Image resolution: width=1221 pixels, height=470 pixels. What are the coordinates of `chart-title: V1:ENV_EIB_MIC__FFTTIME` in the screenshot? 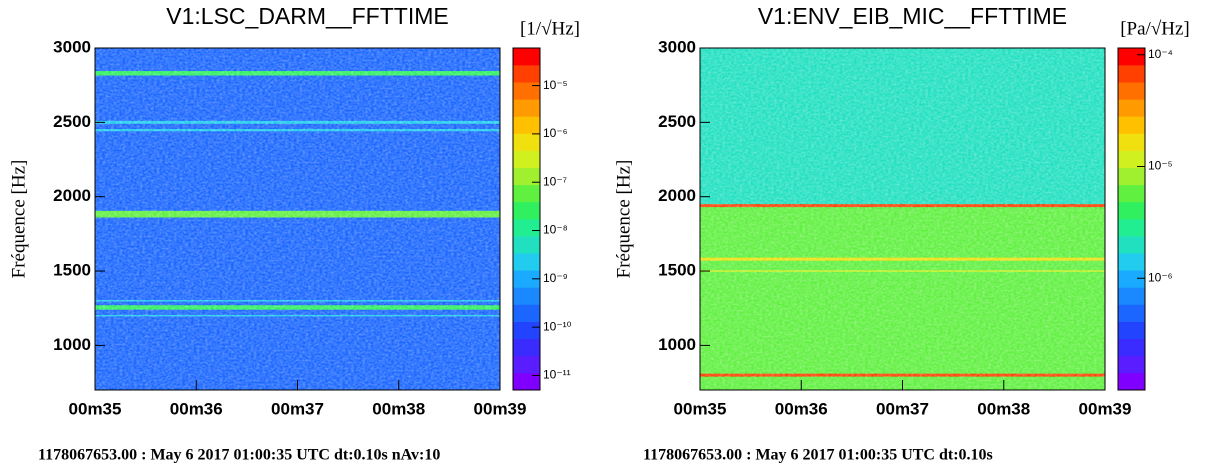 It's located at (912, 16).